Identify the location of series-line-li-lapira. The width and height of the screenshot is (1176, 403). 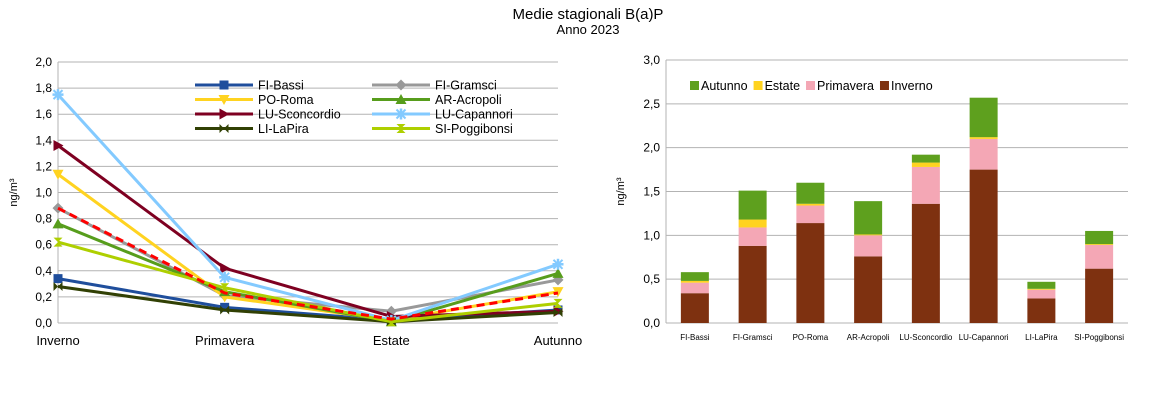
(308, 304).